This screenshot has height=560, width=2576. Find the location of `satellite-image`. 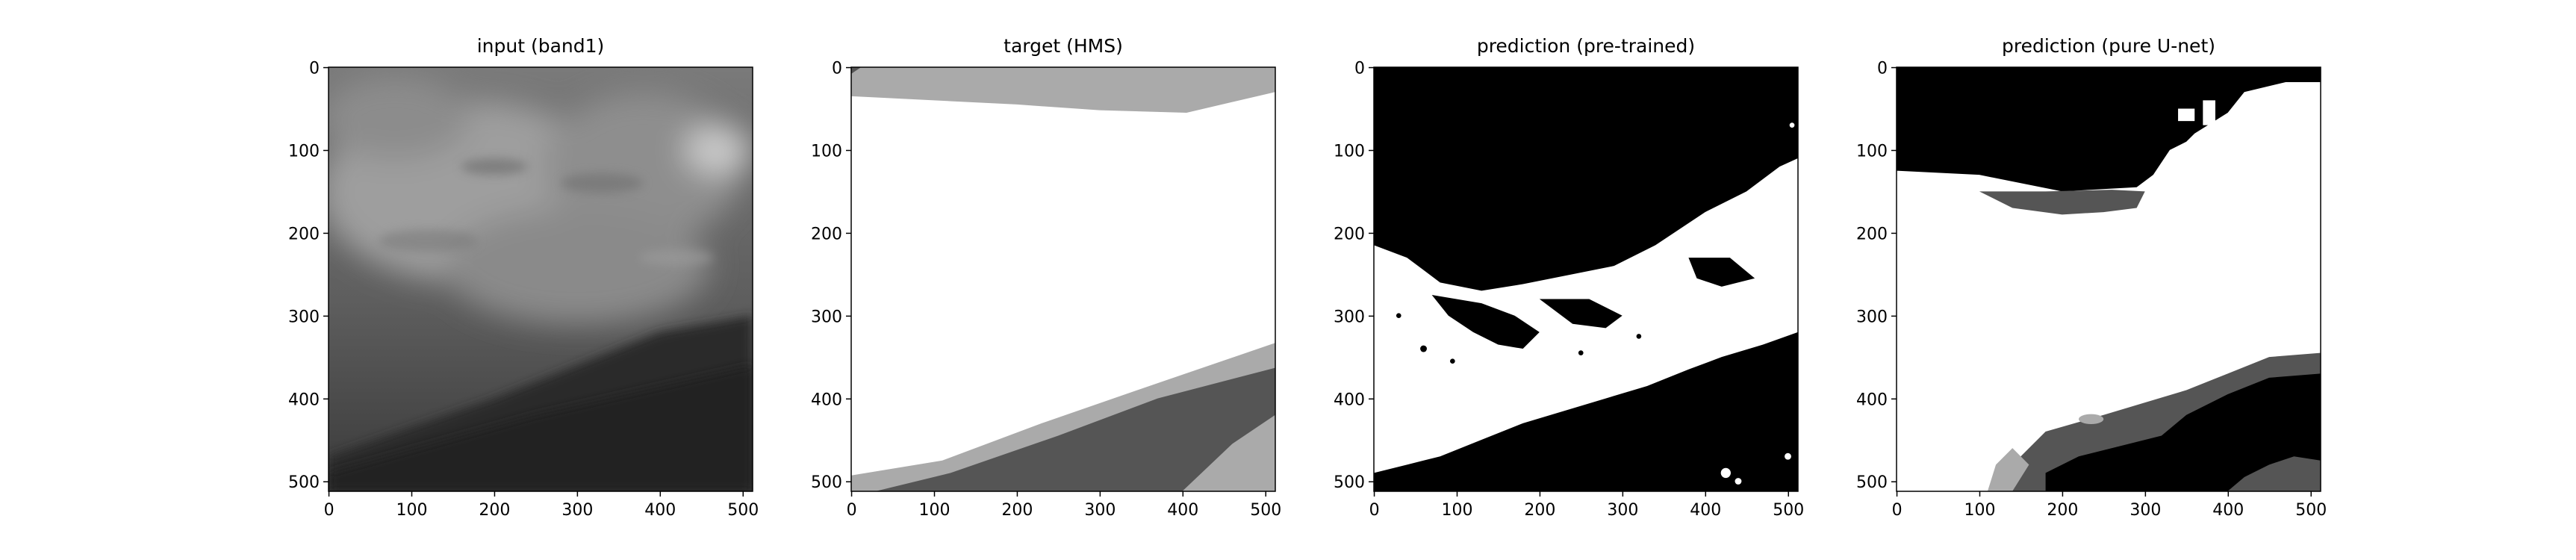

satellite-image is located at coordinates (541, 279).